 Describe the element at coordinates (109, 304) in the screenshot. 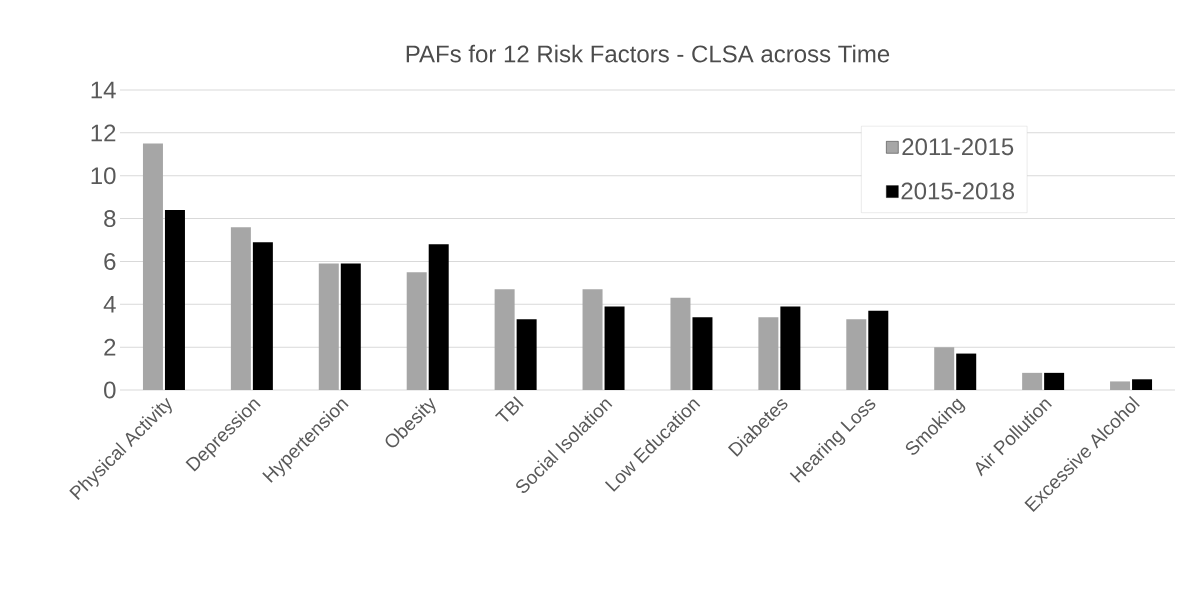

I see `y-tick-label: 4` at that location.